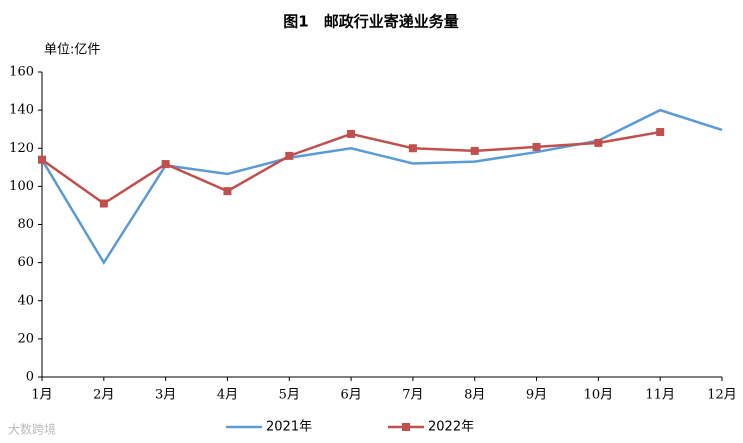 The height and width of the screenshot is (443, 743). Describe the element at coordinates (536, 395) in the screenshot. I see `x-tick-label: 9月` at that location.